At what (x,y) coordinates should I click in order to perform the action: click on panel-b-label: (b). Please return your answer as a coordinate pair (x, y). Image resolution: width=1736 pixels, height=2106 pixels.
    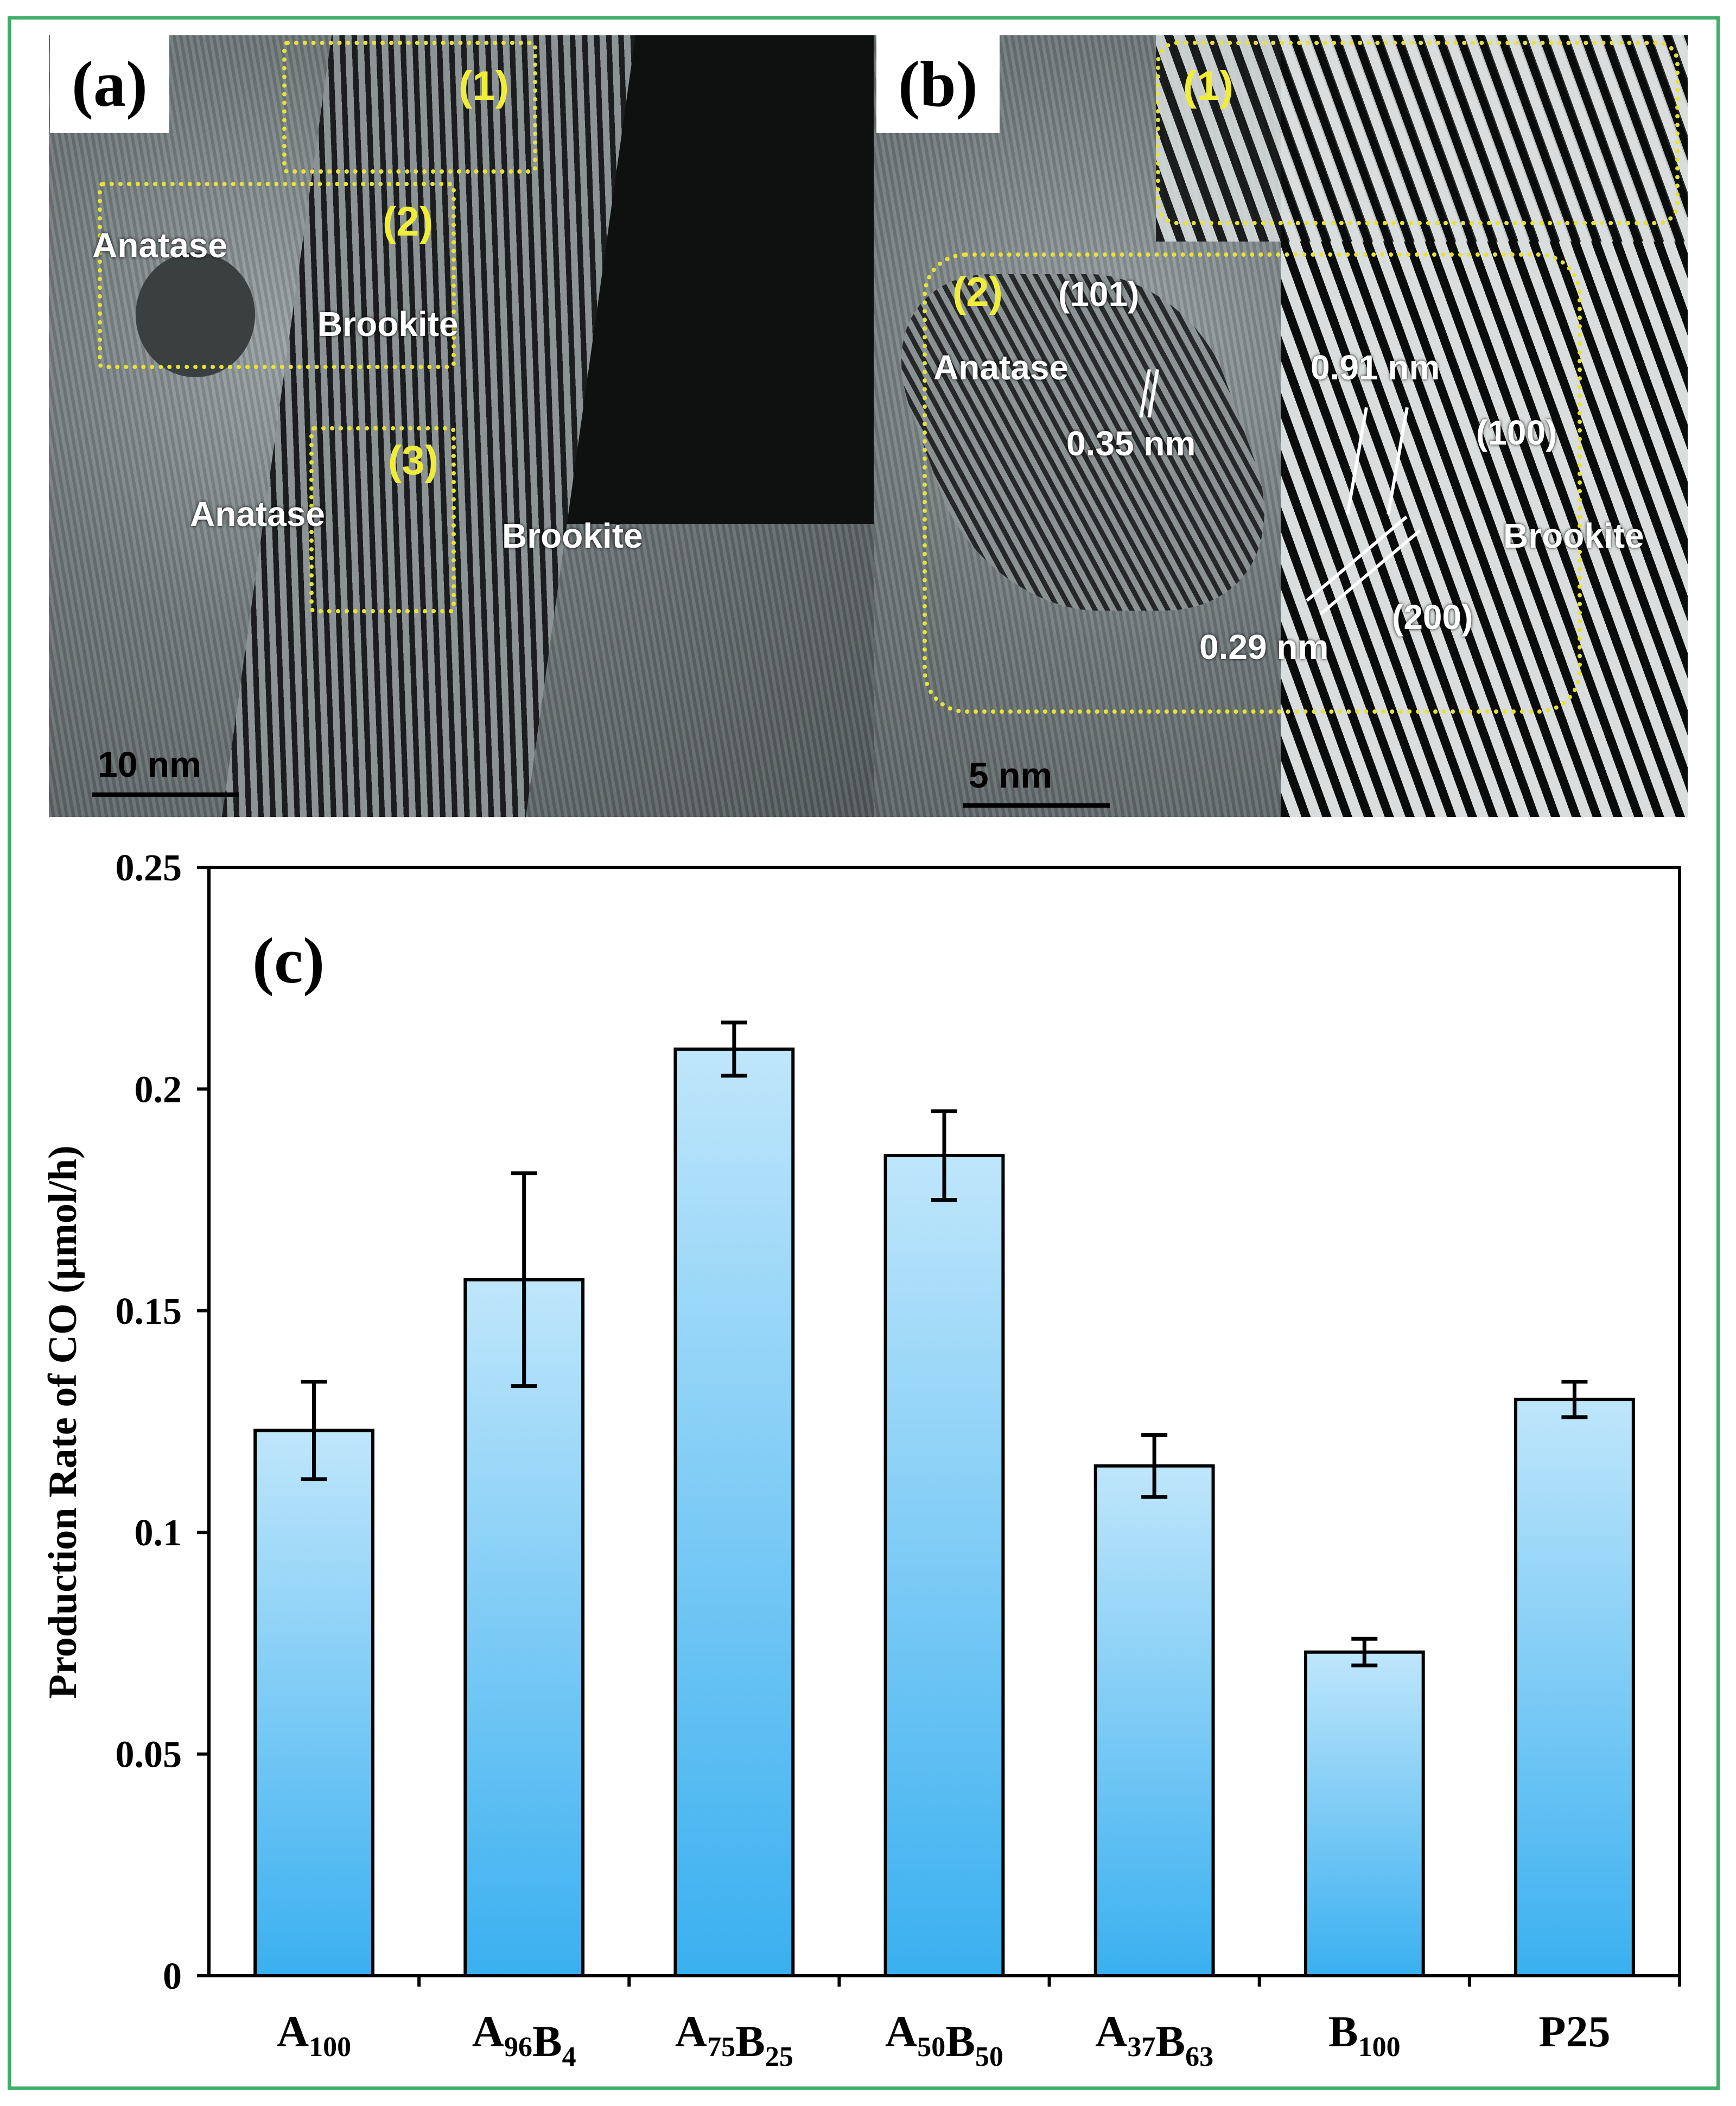
    Looking at the image, I should click on (938, 84).